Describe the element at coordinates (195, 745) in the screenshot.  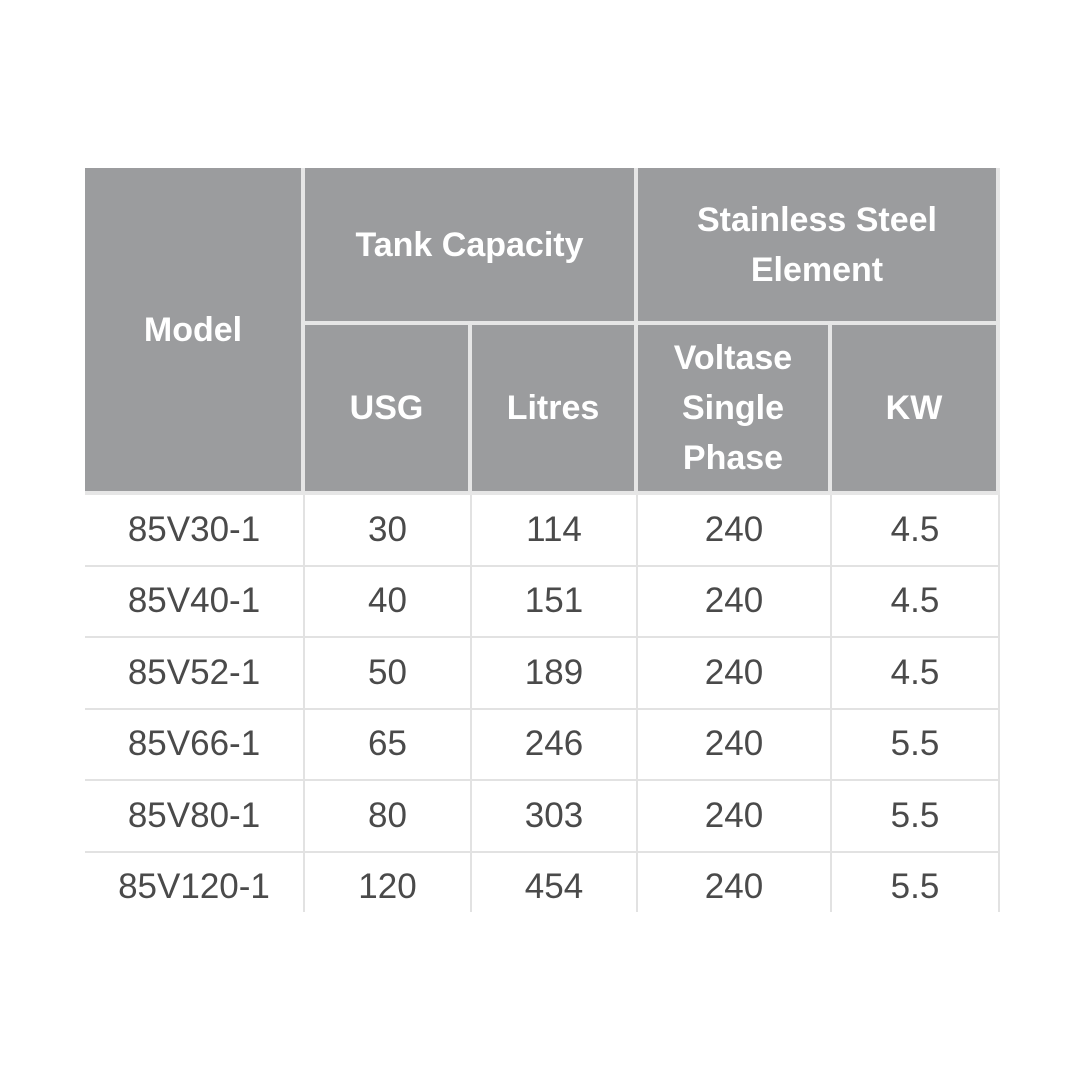
I see `table-cell: 85V66-1` at that location.